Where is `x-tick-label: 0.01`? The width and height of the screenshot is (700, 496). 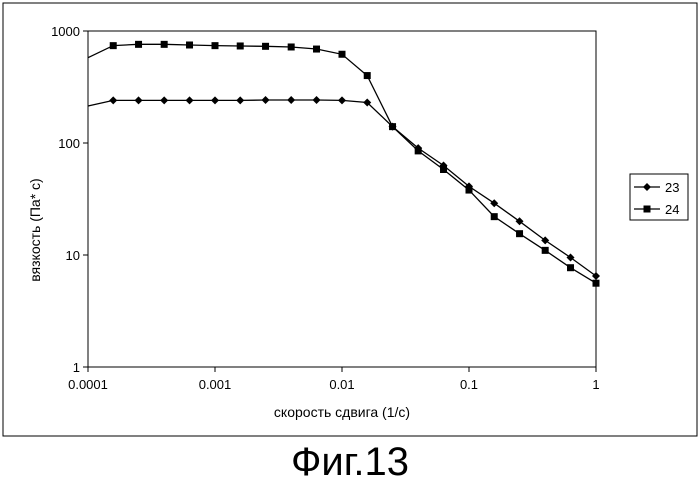 x-tick-label: 0.01 is located at coordinates (341, 384).